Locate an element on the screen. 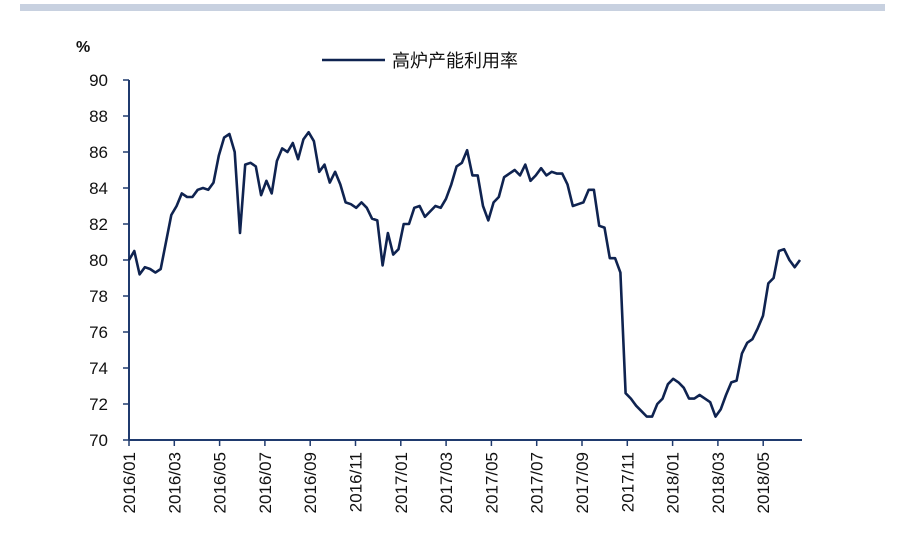  x-tick-label: 2016/11 is located at coordinates (356, 482).